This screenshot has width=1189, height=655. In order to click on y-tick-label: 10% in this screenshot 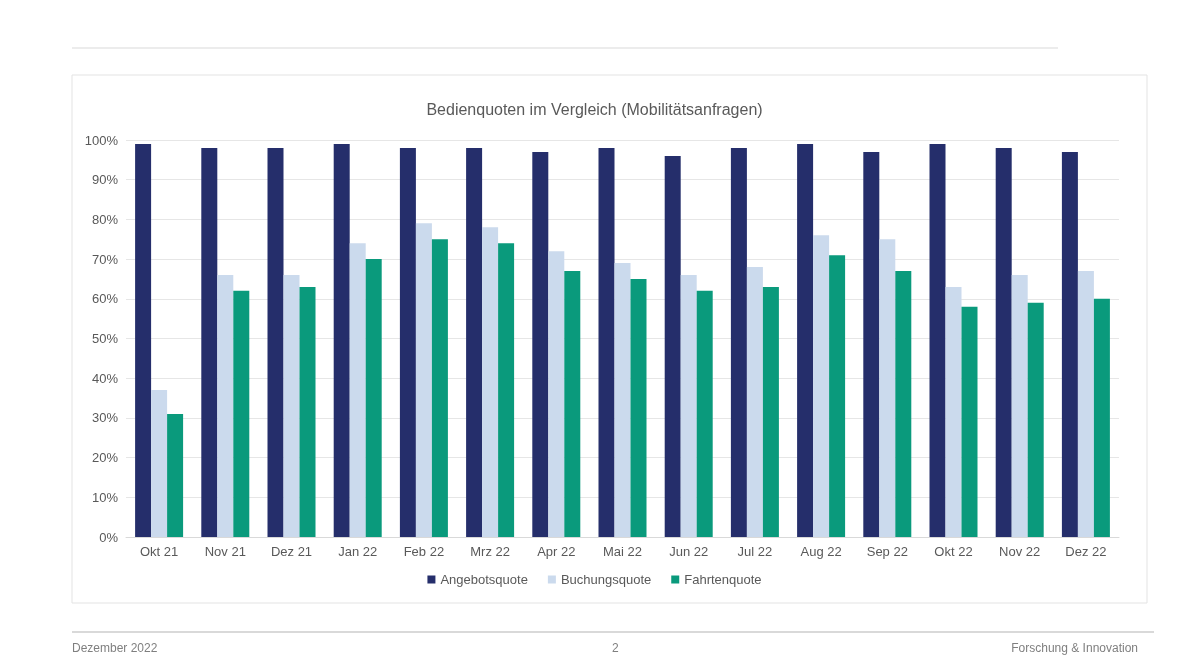, I will do `click(105, 497)`.